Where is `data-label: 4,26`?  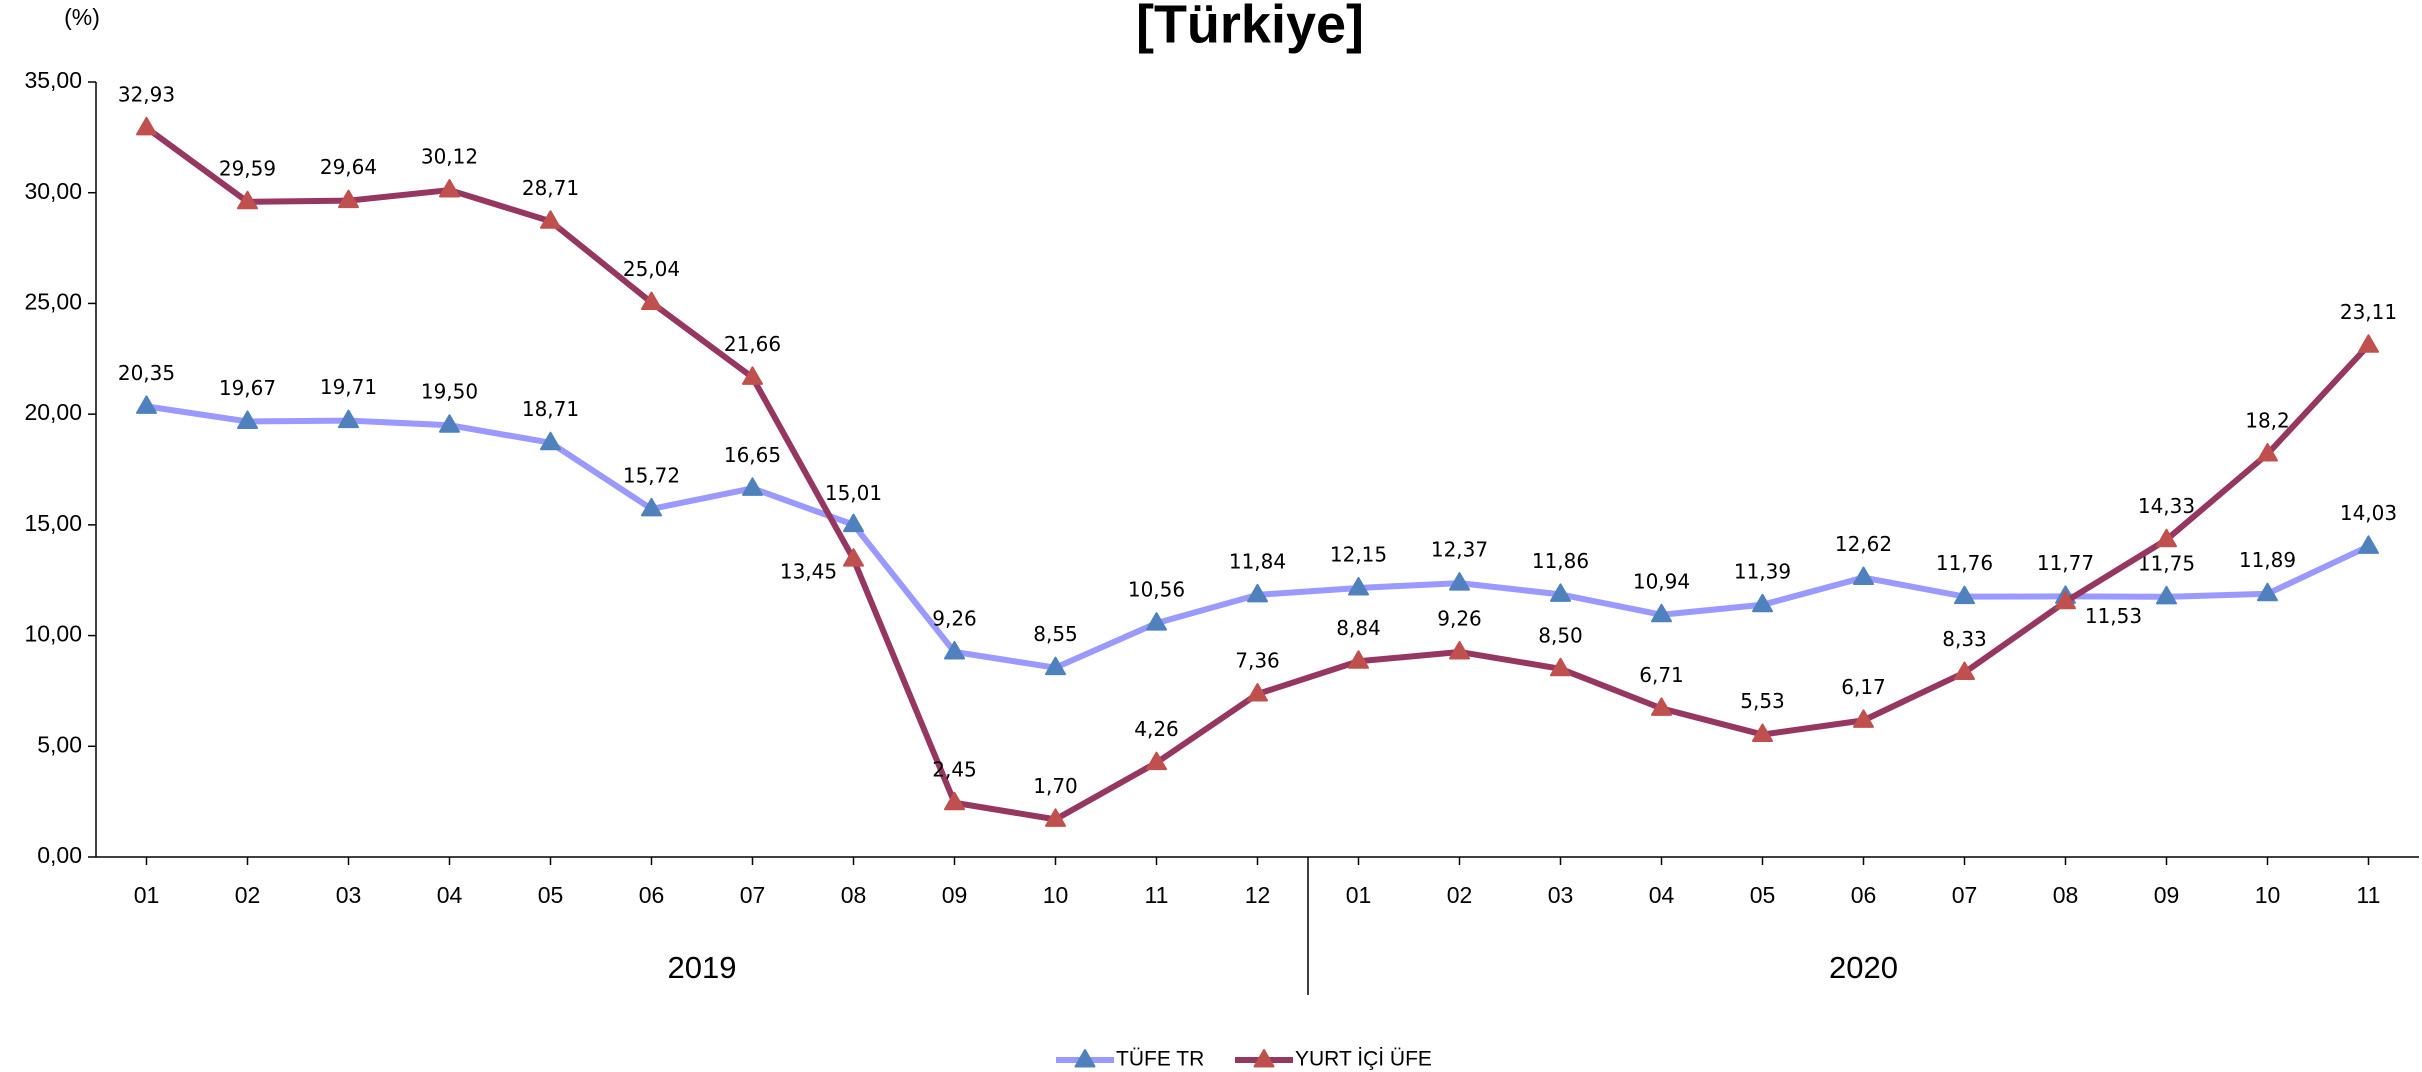 data-label: 4,26 is located at coordinates (1156, 729).